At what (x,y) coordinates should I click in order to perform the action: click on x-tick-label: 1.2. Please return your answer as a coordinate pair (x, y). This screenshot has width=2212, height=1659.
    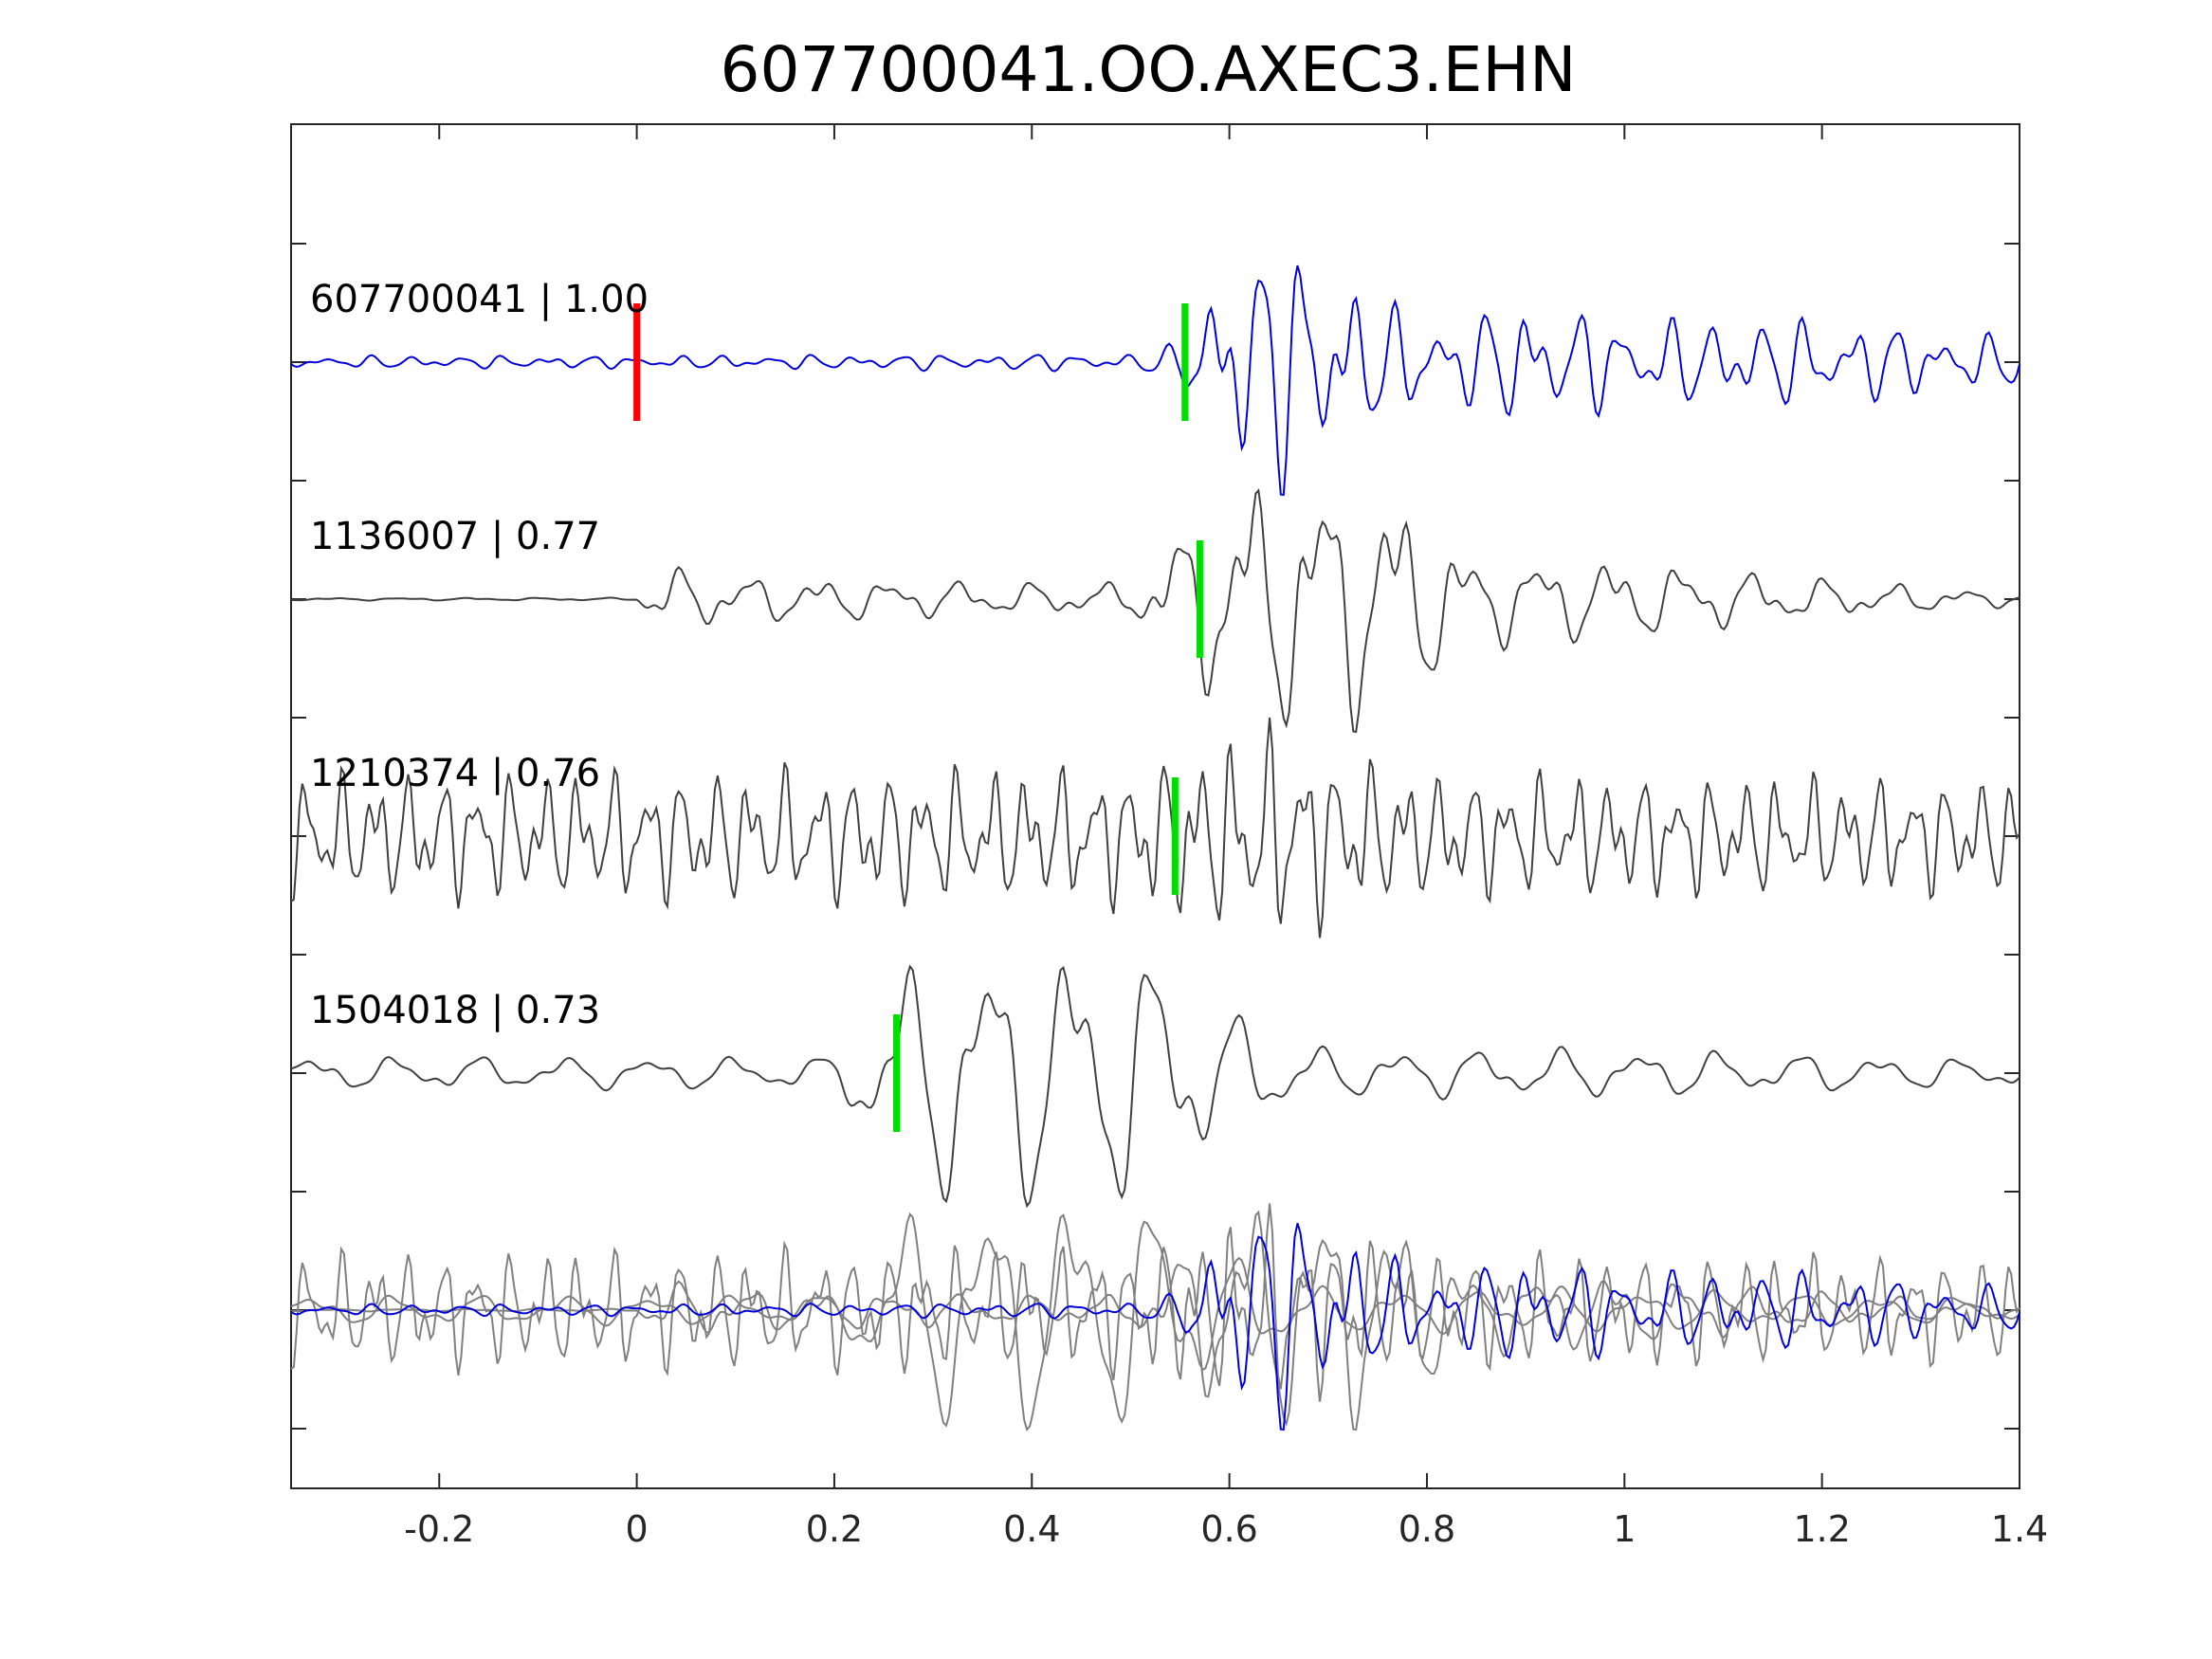
    Looking at the image, I should click on (1821, 1529).